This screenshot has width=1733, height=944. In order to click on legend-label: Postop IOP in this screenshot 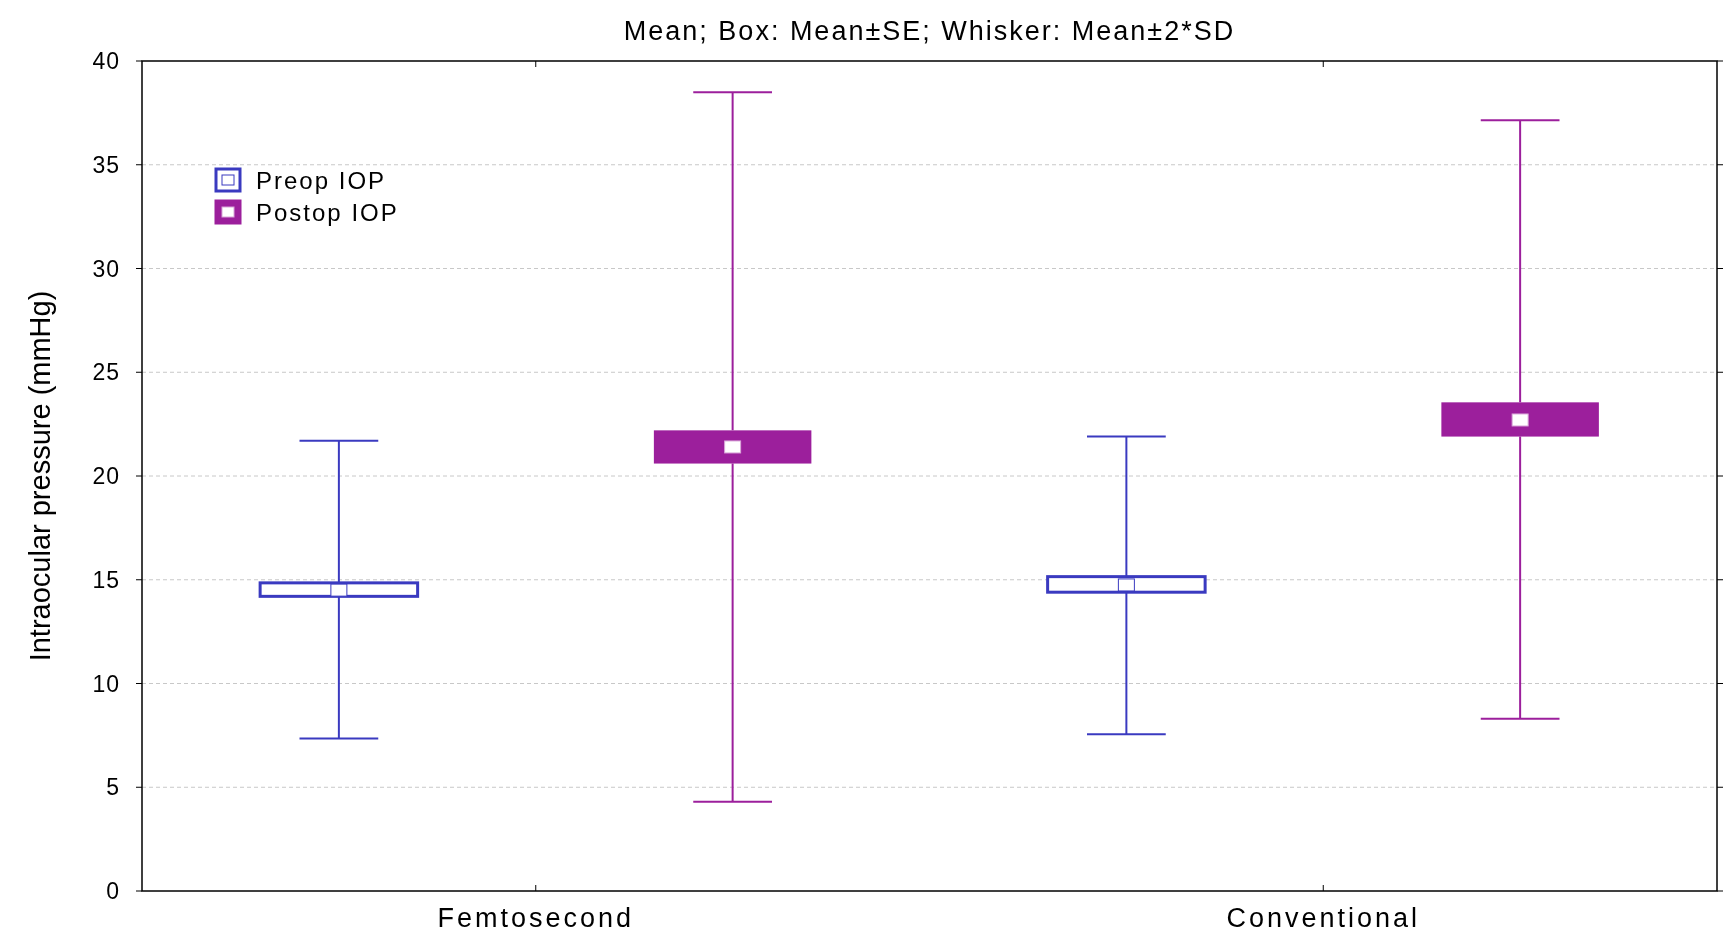, I will do `click(327, 213)`.